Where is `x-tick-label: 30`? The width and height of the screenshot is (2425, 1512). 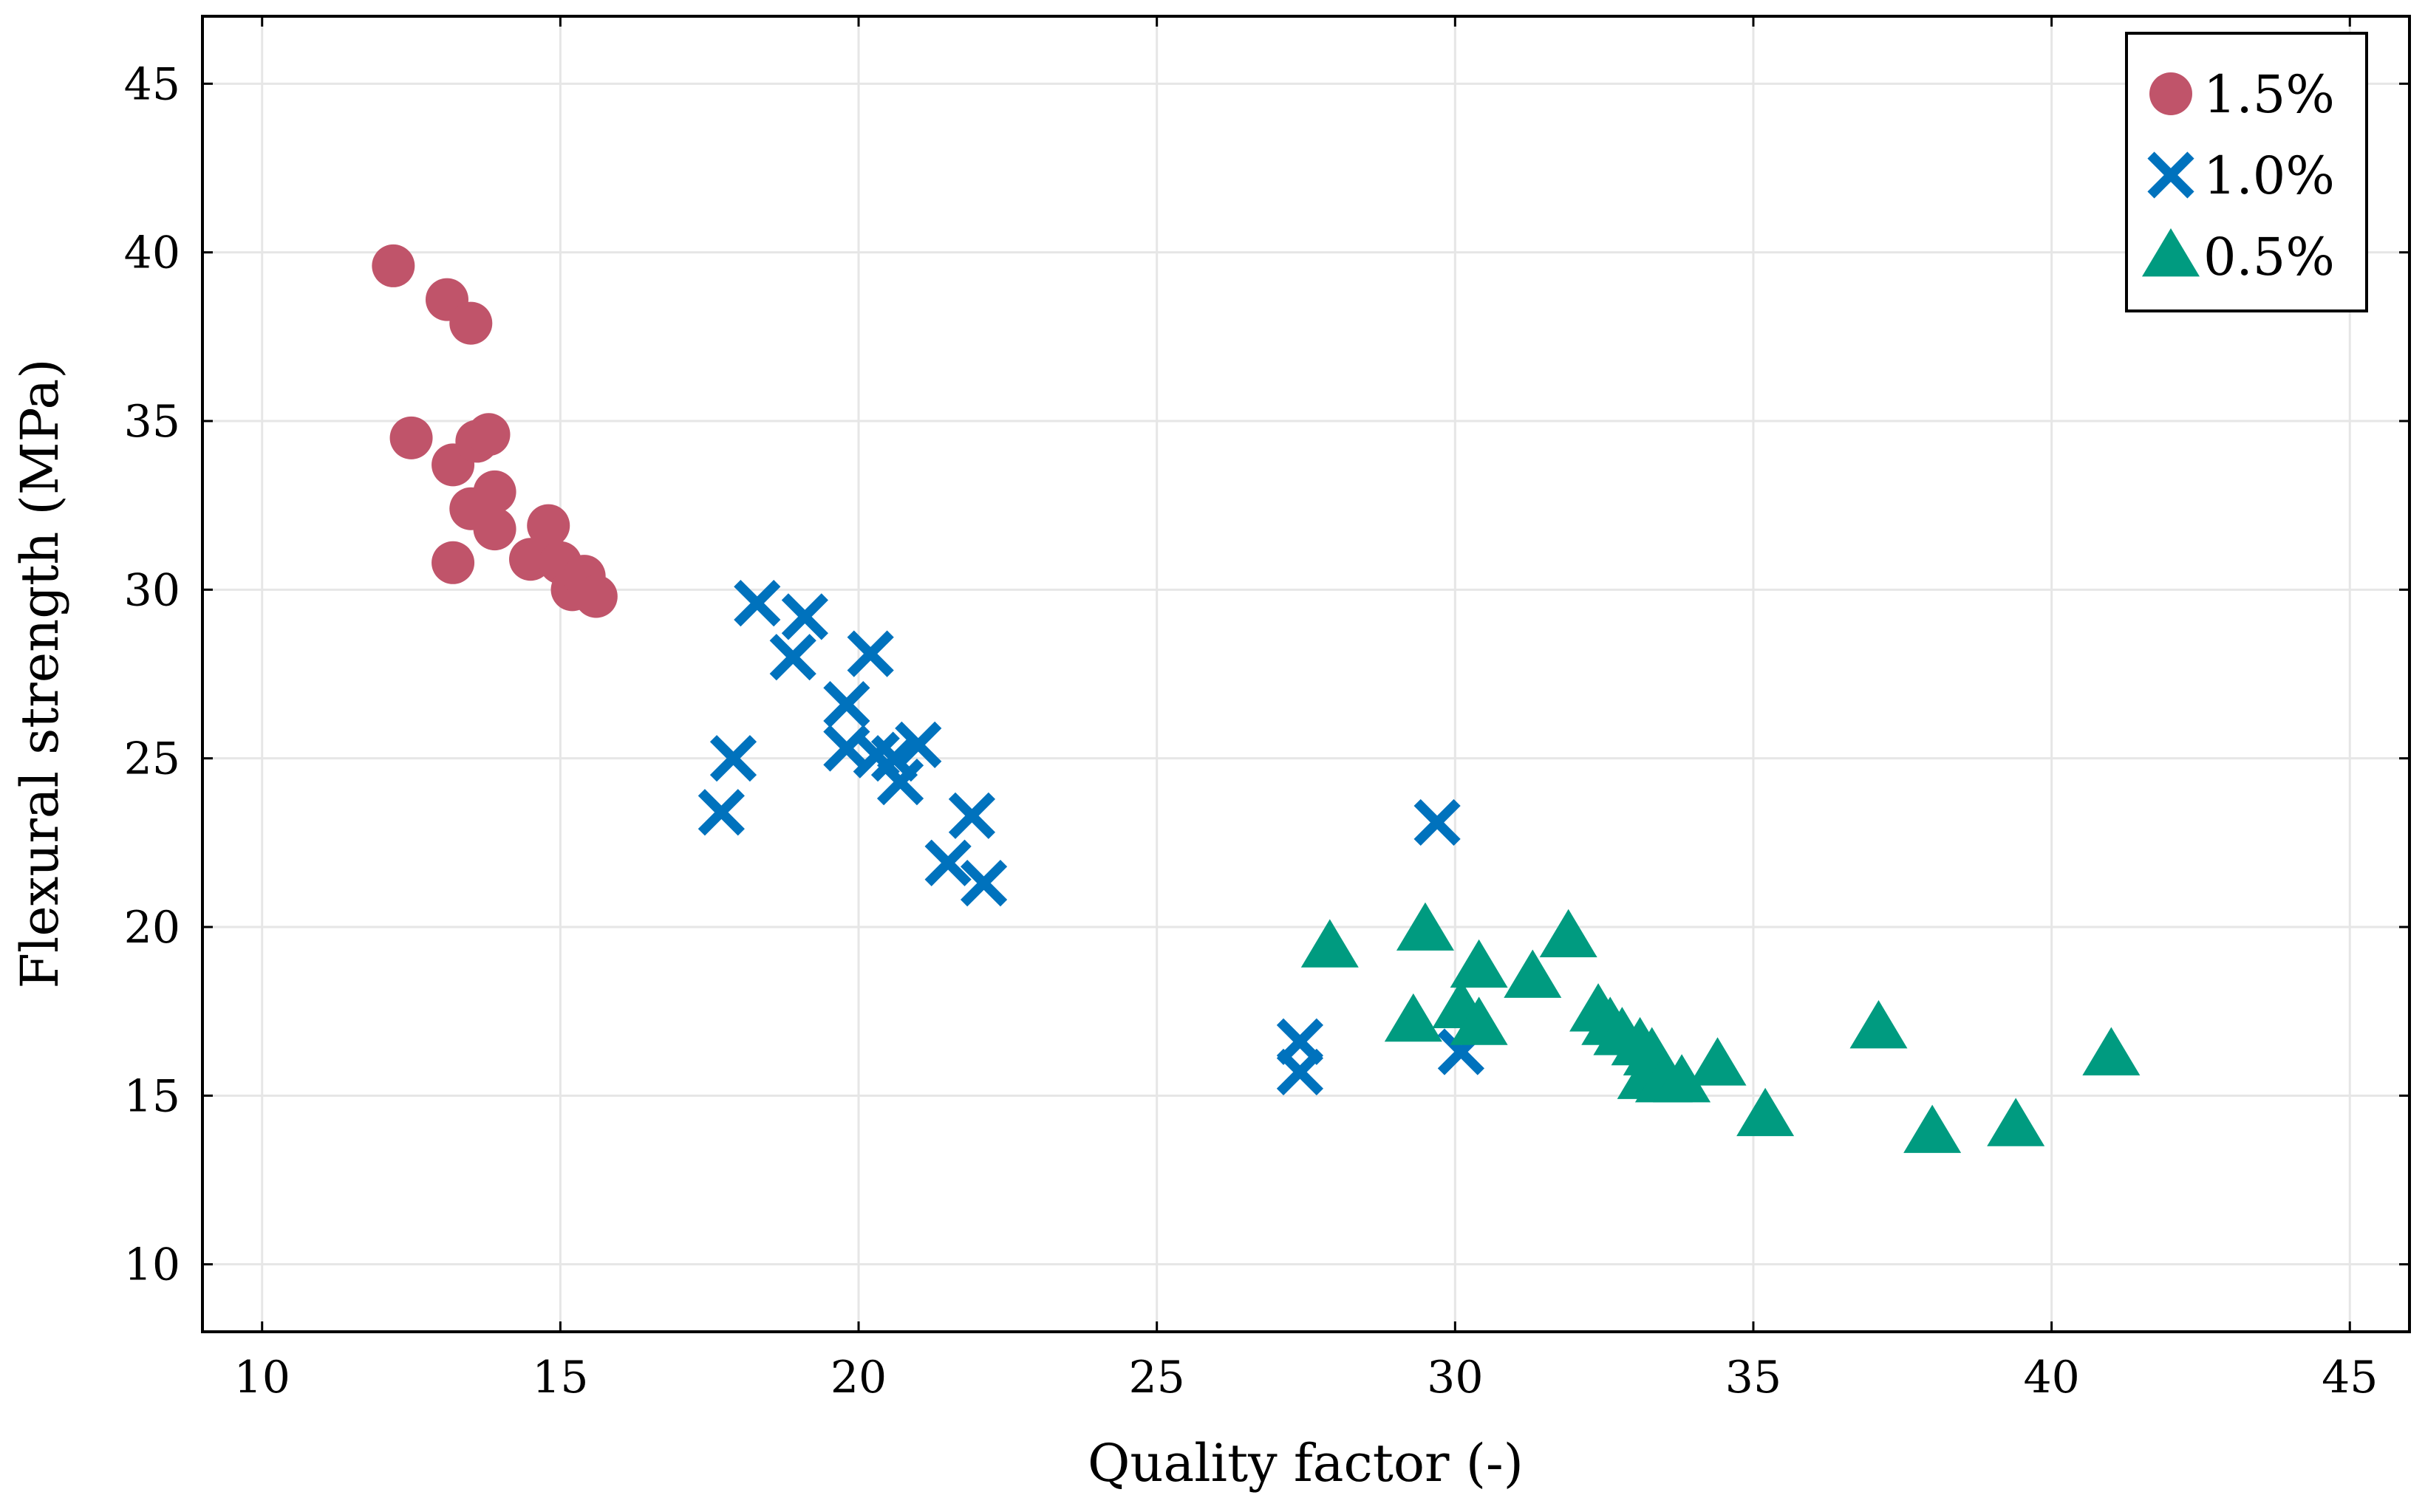
x-tick-label: 30 is located at coordinates (1455, 1377).